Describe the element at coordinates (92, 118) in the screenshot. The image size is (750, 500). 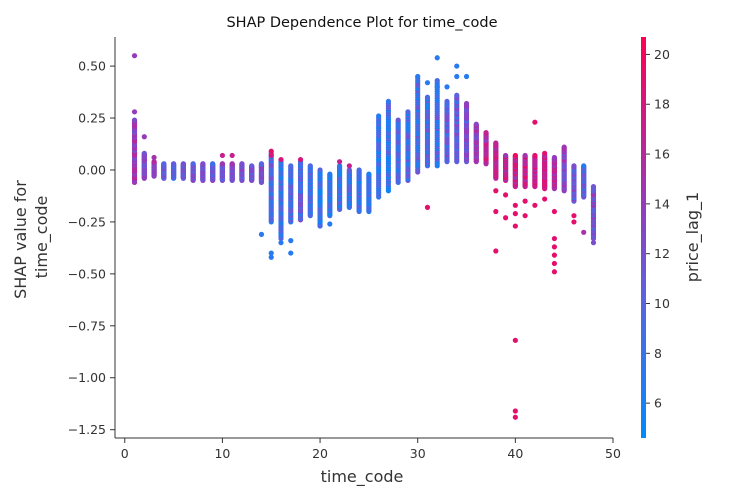
I see `y-tick-label: 0.25` at that location.